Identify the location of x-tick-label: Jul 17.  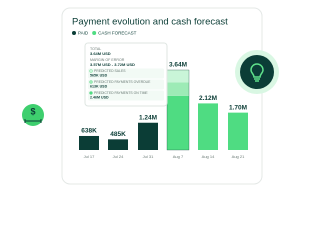
(89, 156).